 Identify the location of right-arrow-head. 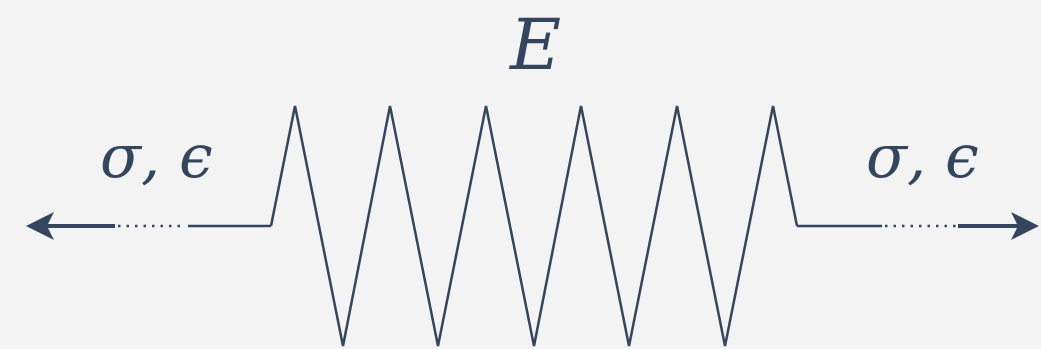
(1025, 226).